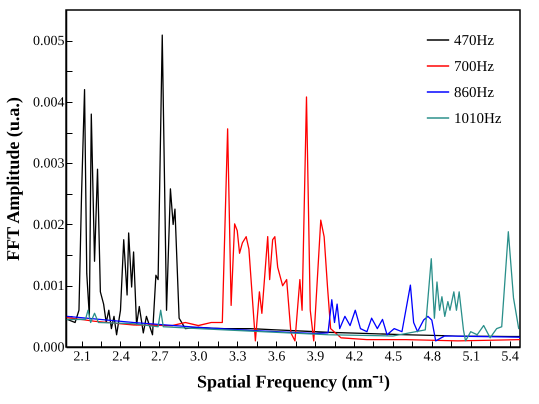 The height and width of the screenshot is (404, 539). Describe the element at coordinates (48, 102) in the screenshot. I see `y-tick-label: 0.004` at that location.